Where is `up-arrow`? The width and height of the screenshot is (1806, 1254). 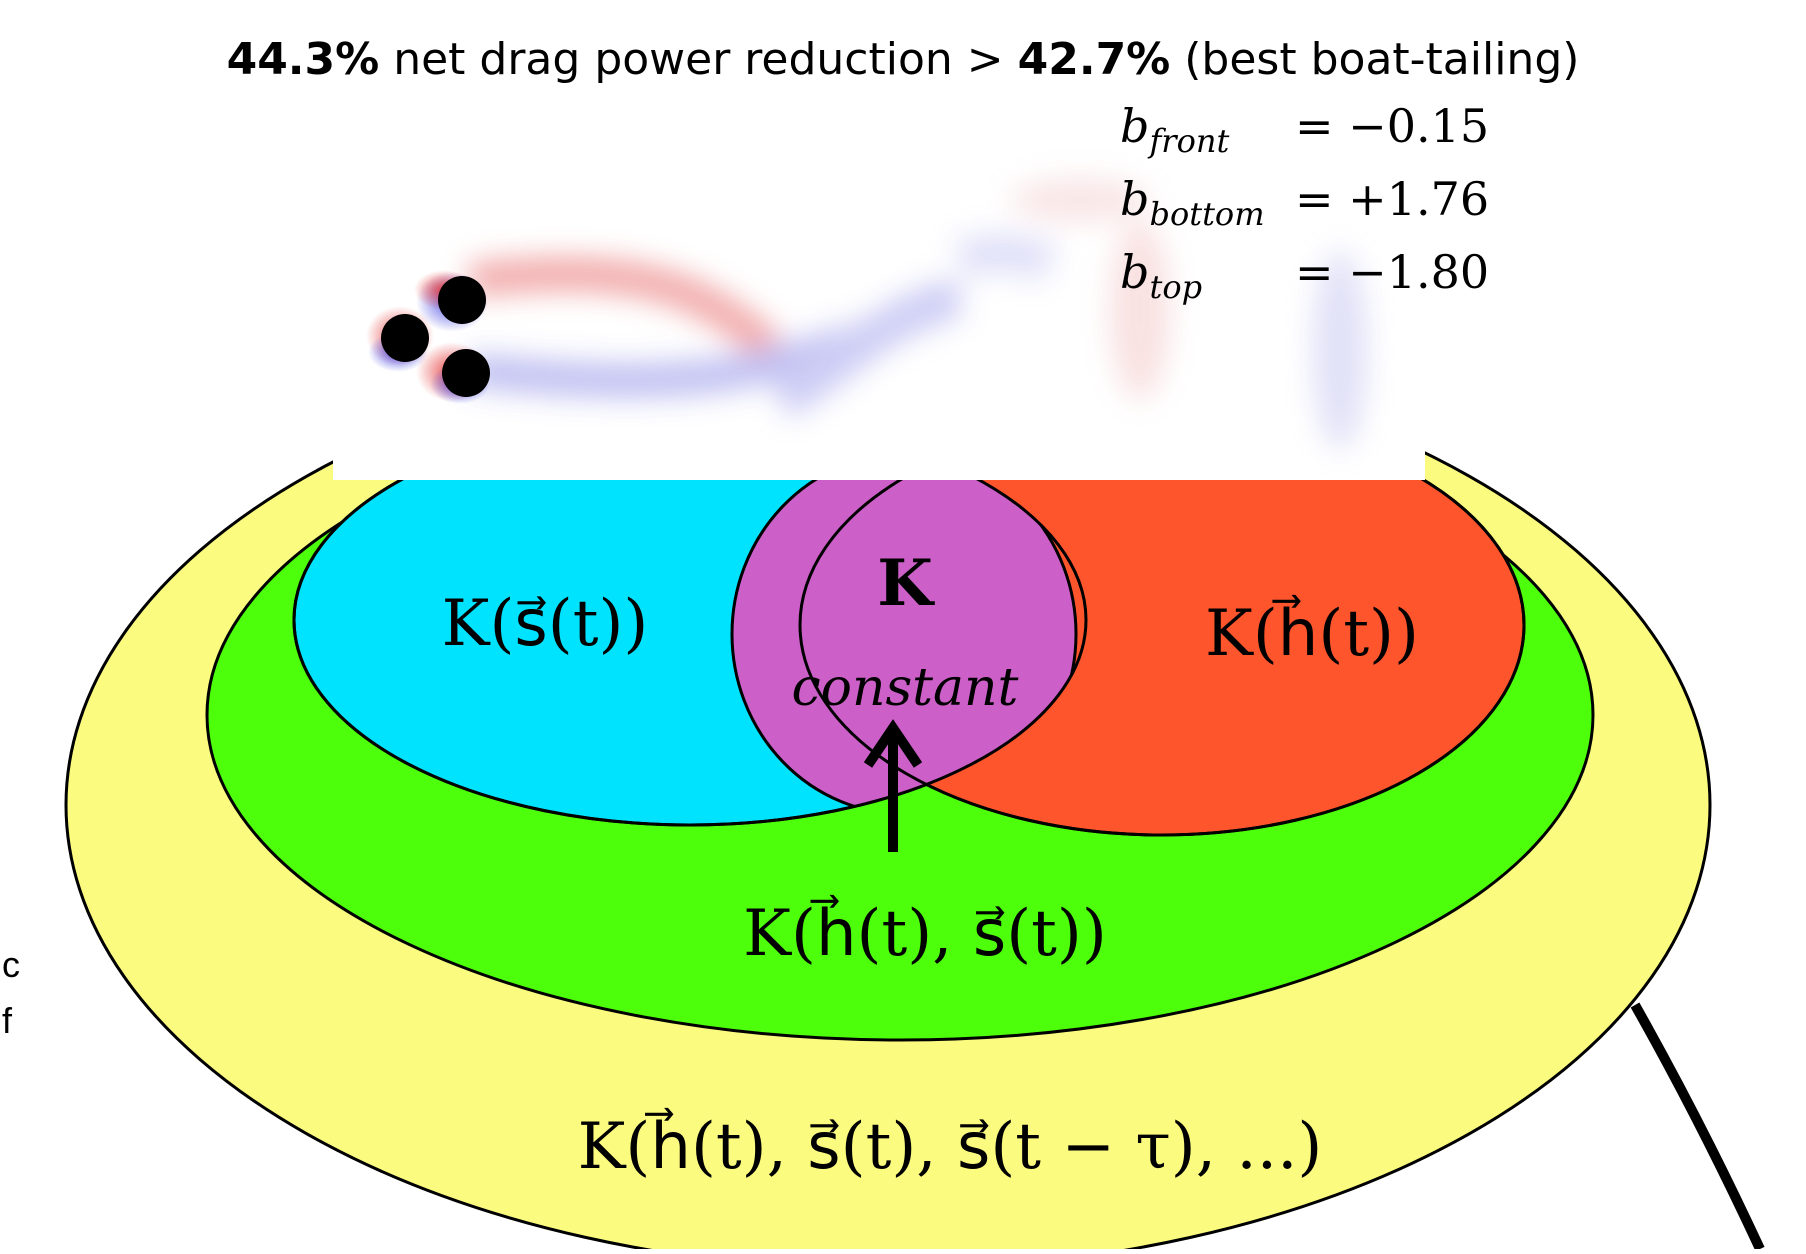
up-arrow is located at coordinates (893, 785).